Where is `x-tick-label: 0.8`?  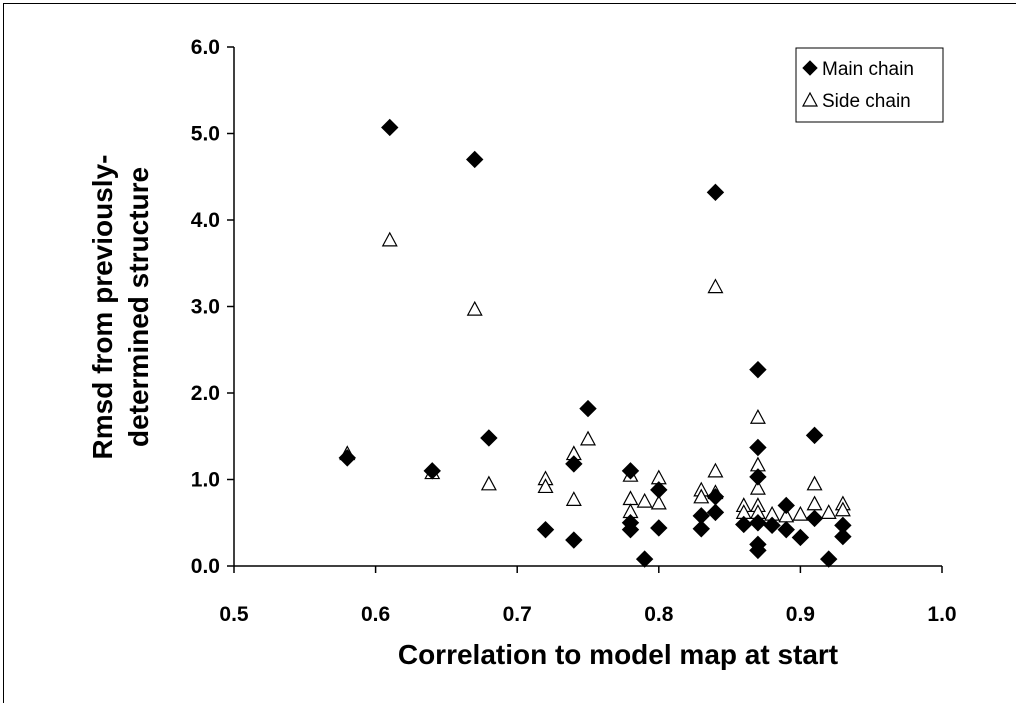
x-tick-label: 0.8 is located at coordinates (659, 614).